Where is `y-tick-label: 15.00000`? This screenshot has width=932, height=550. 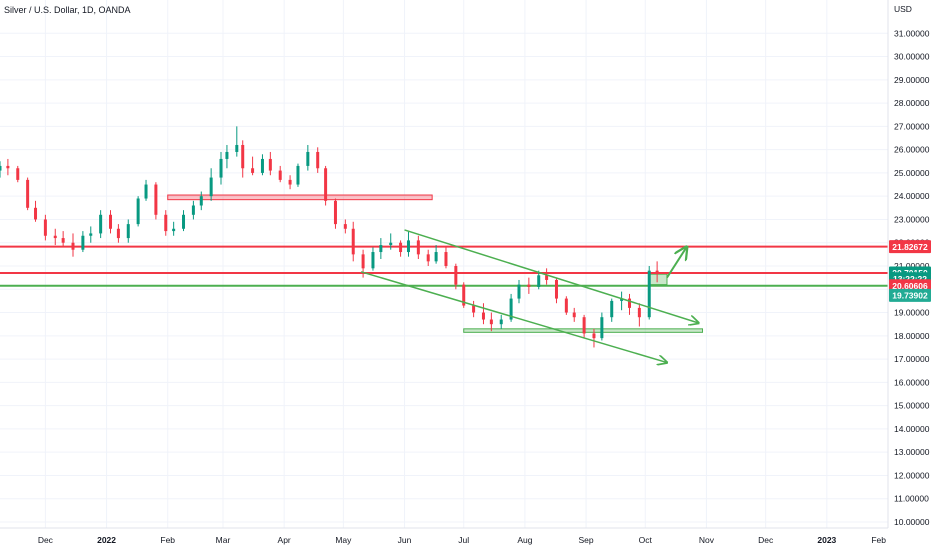
y-tick-label: 15.00000 is located at coordinates (912, 406).